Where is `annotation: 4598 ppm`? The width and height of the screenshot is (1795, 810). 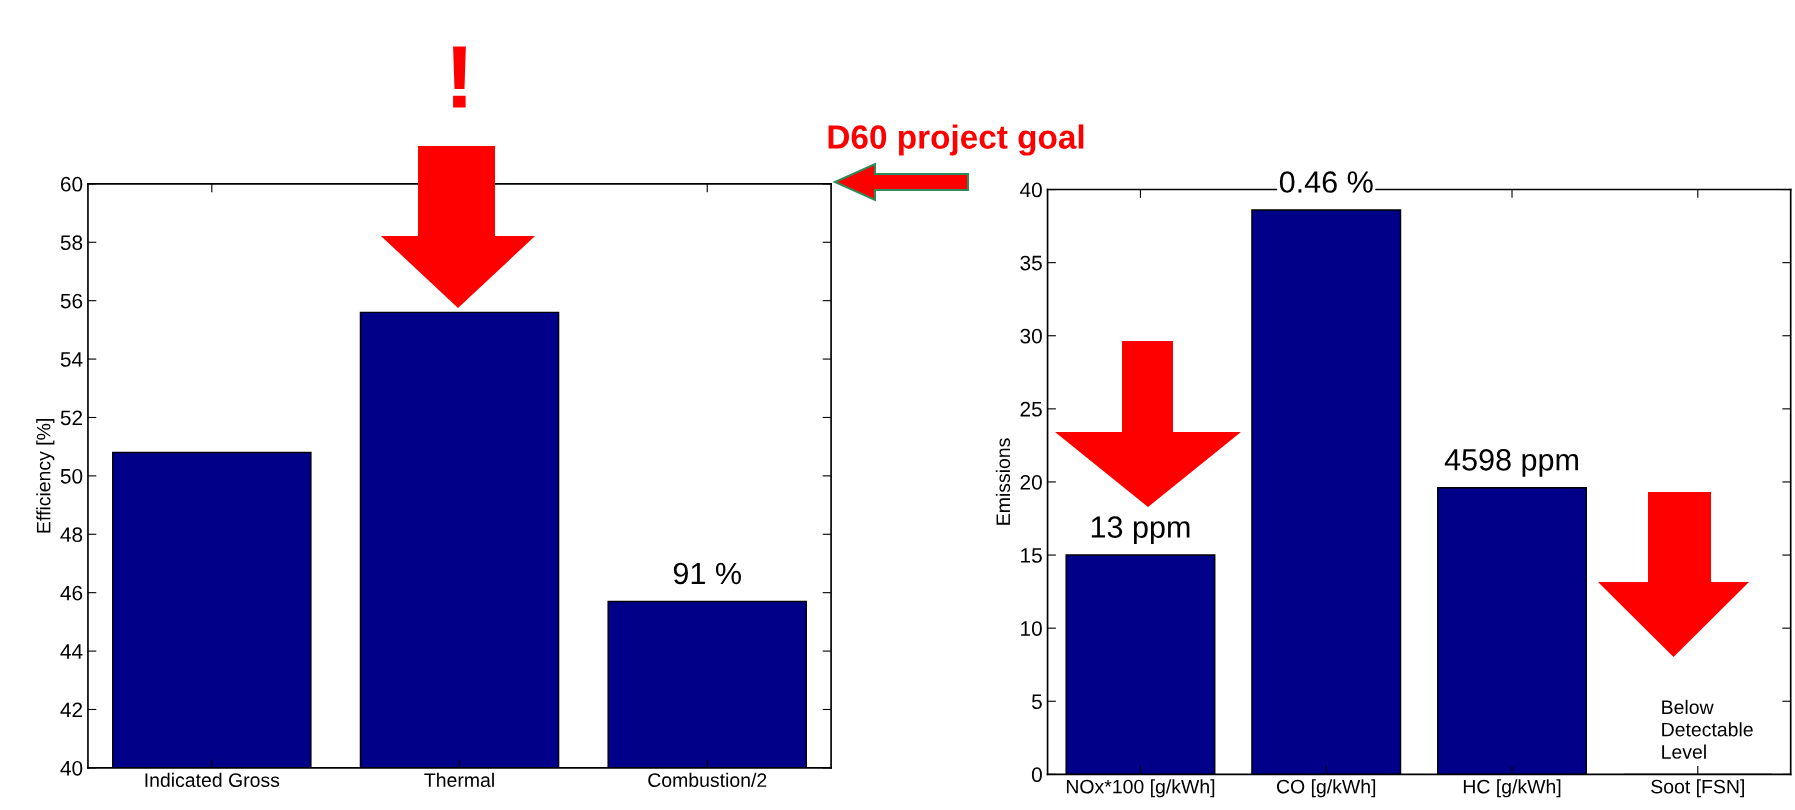 annotation: 4598 ppm is located at coordinates (1511, 463).